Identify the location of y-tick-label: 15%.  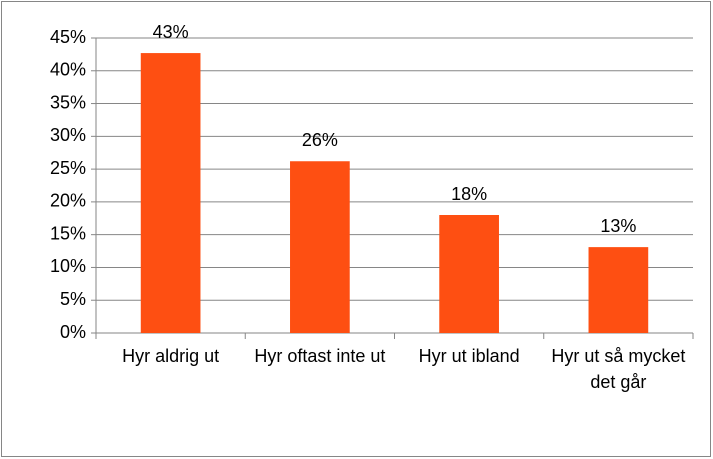
(68, 233).